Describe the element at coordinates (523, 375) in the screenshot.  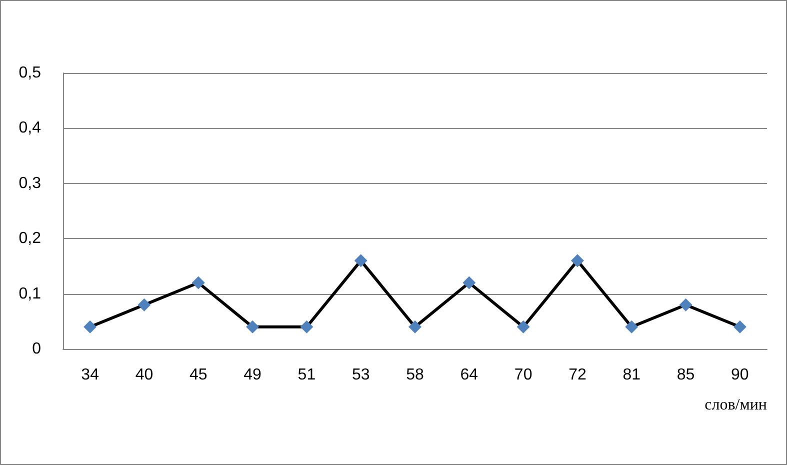
I see `x-tick-label: 70` at that location.